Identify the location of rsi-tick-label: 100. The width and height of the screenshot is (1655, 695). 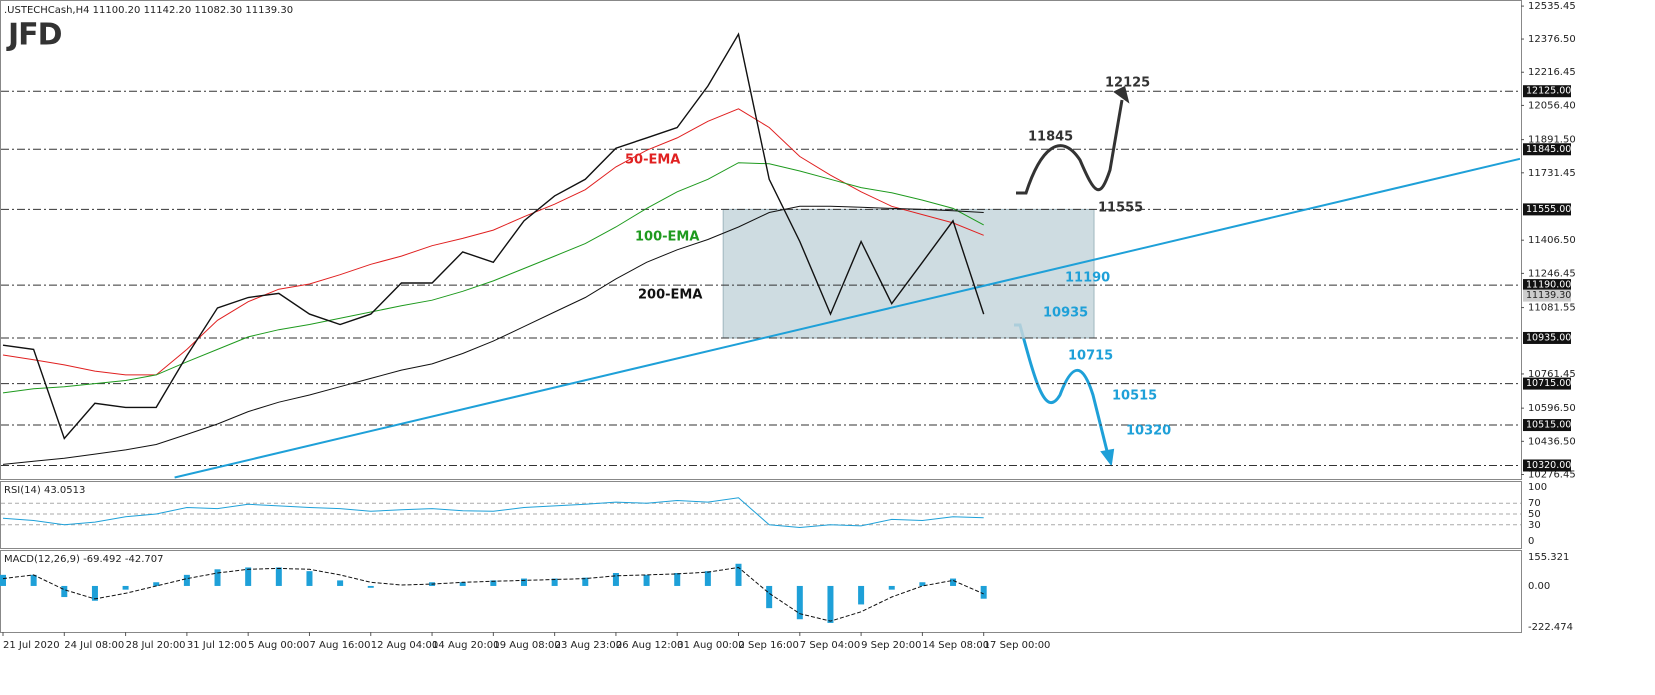
(1537, 487).